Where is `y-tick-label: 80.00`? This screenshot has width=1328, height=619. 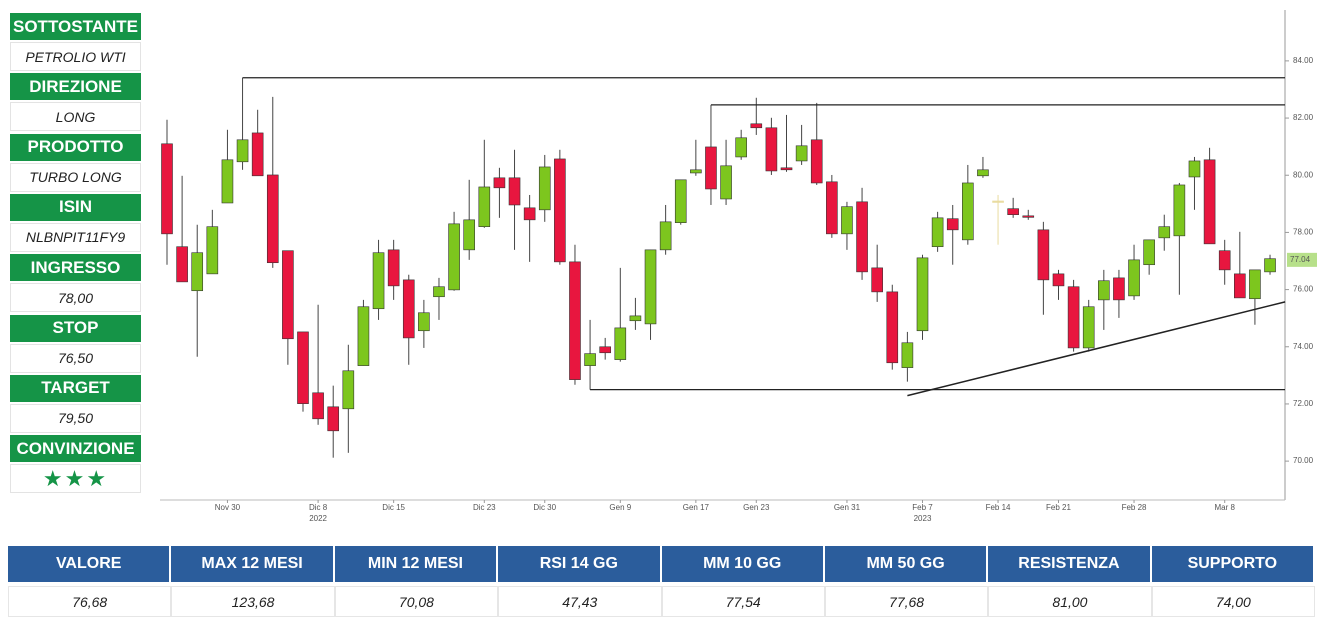
y-tick-label: 80.00 is located at coordinates (1303, 174).